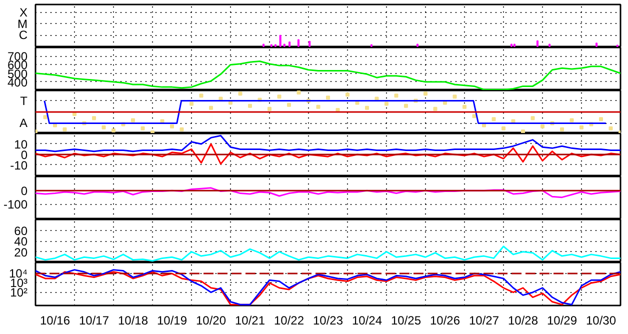 The width and height of the screenshot is (628, 334). What do you see at coordinates (445, 321) in the screenshot?
I see `x-tick-label: 10/26` at bounding box center [445, 321].